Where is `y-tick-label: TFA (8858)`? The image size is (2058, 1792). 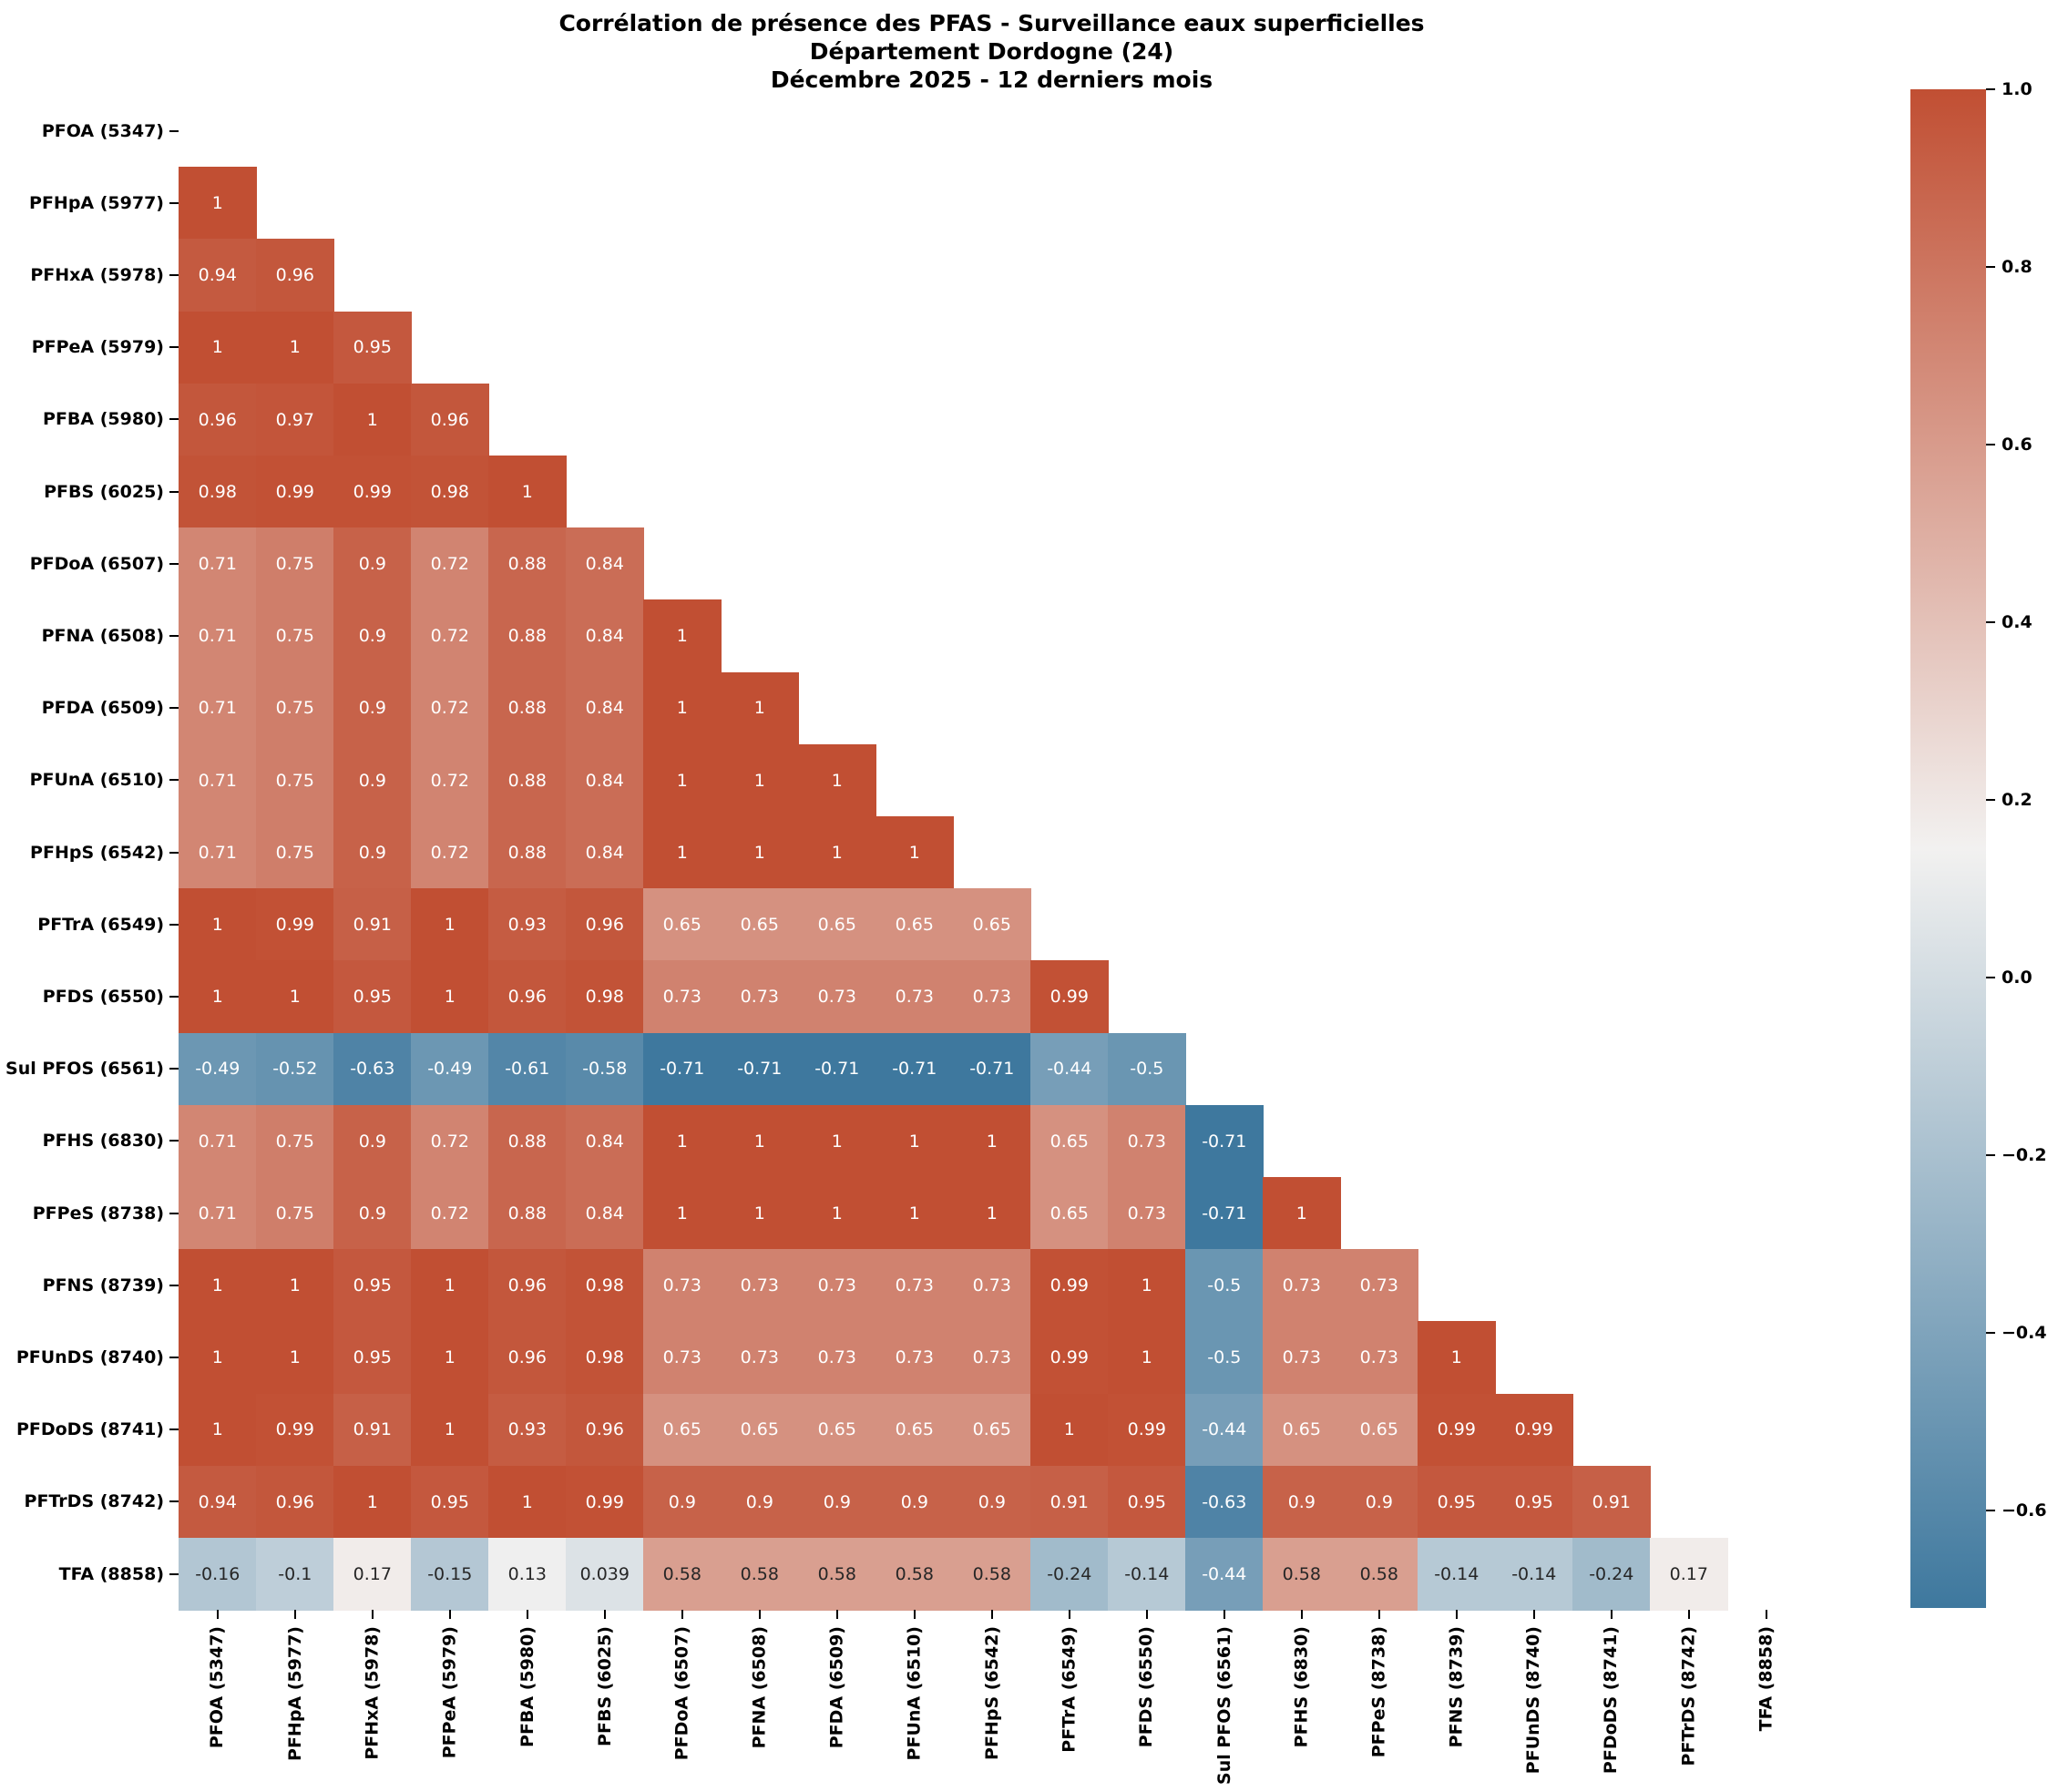 y-tick-label: TFA (8858) is located at coordinates (111, 1573).